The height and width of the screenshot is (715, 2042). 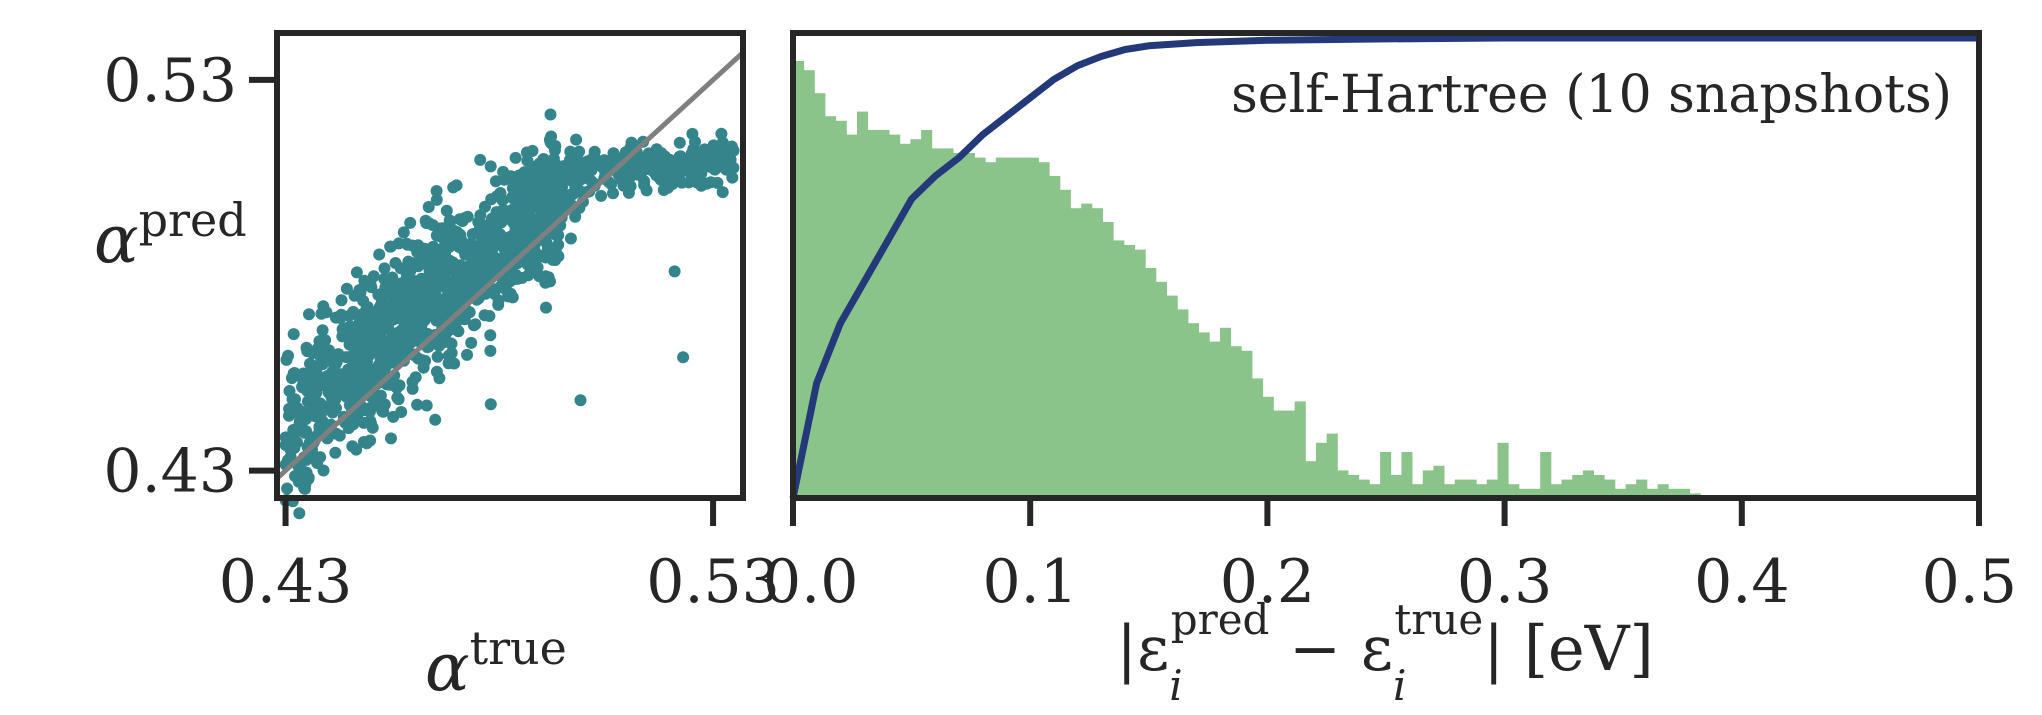 I want to click on scatter-y-label: αpred, so click(x=170, y=235).